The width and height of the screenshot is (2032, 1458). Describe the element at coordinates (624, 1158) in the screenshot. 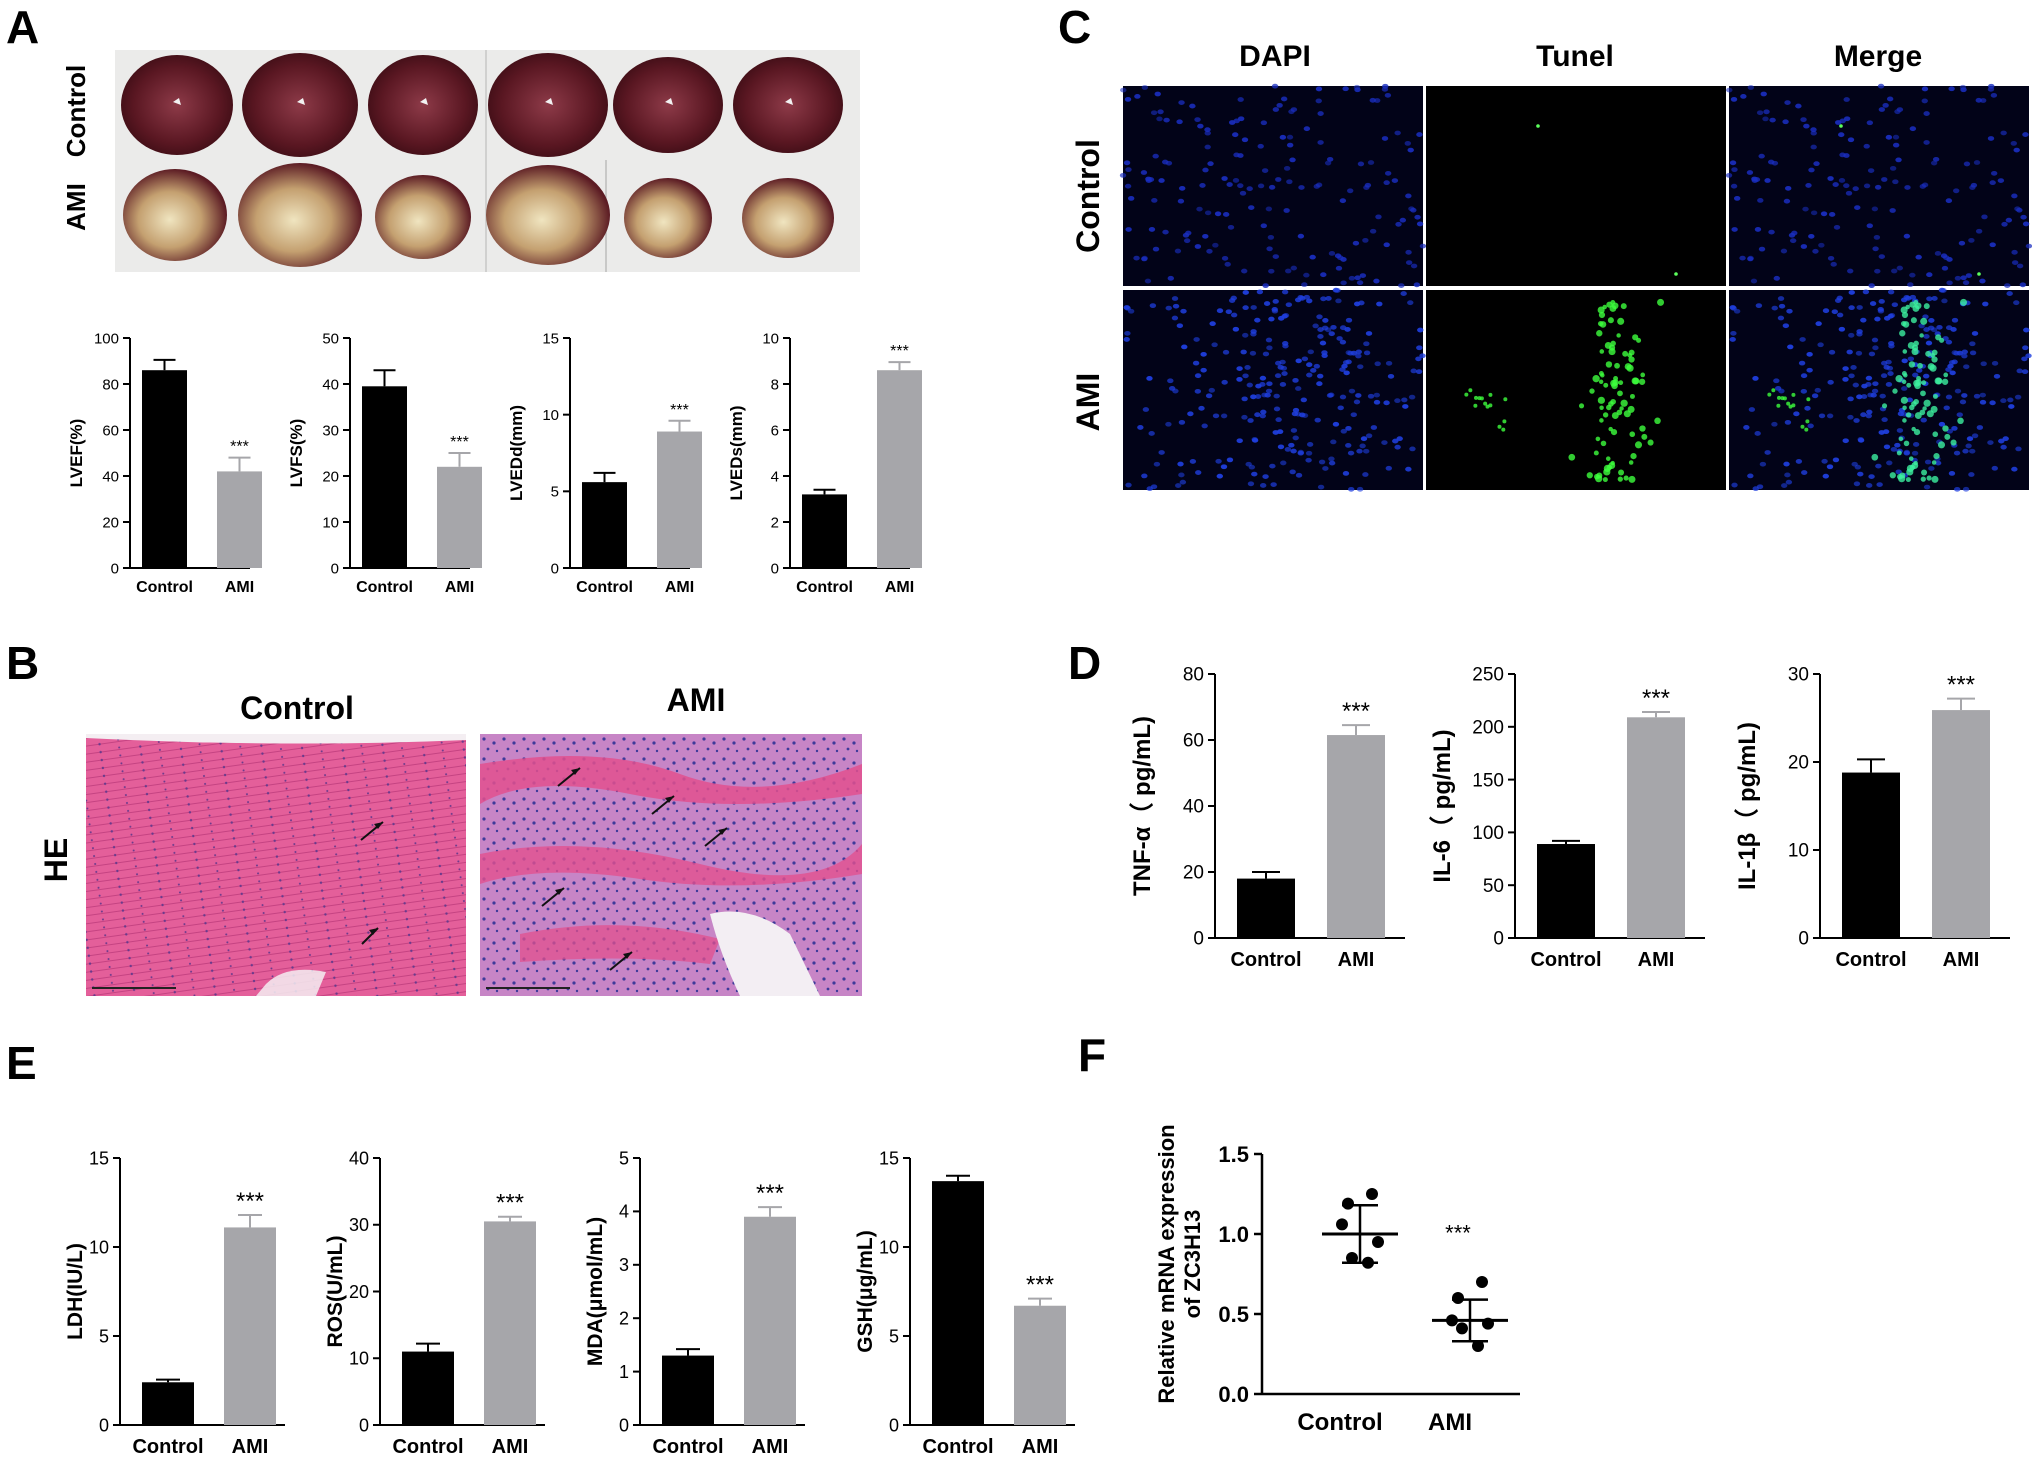

I see `e2-tick-label-5: 5` at that location.